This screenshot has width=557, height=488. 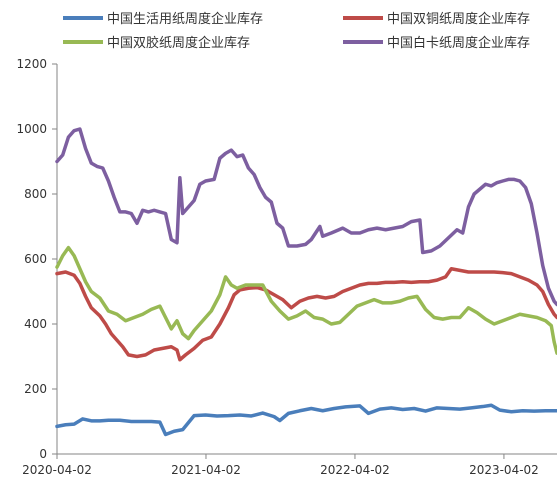 What do you see at coordinates (31, 64) in the screenshot?
I see `y-tick-label: 1200` at bounding box center [31, 64].